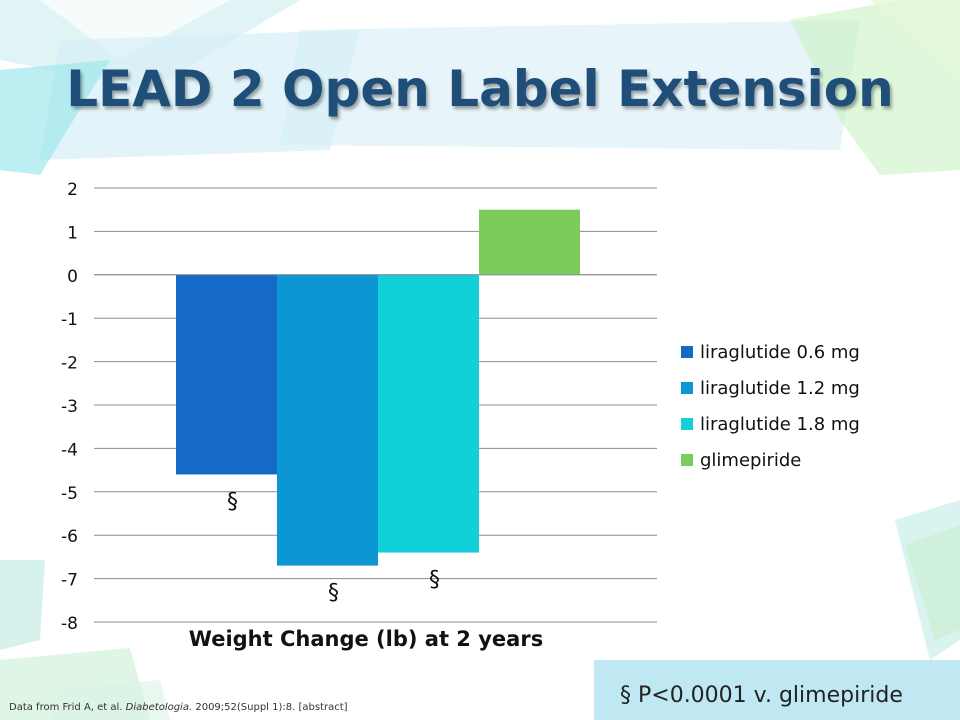 Image resolution: width=960 pixels, height=720 pixels. I want to click on y-tick-label: -8, so click(69, 624).